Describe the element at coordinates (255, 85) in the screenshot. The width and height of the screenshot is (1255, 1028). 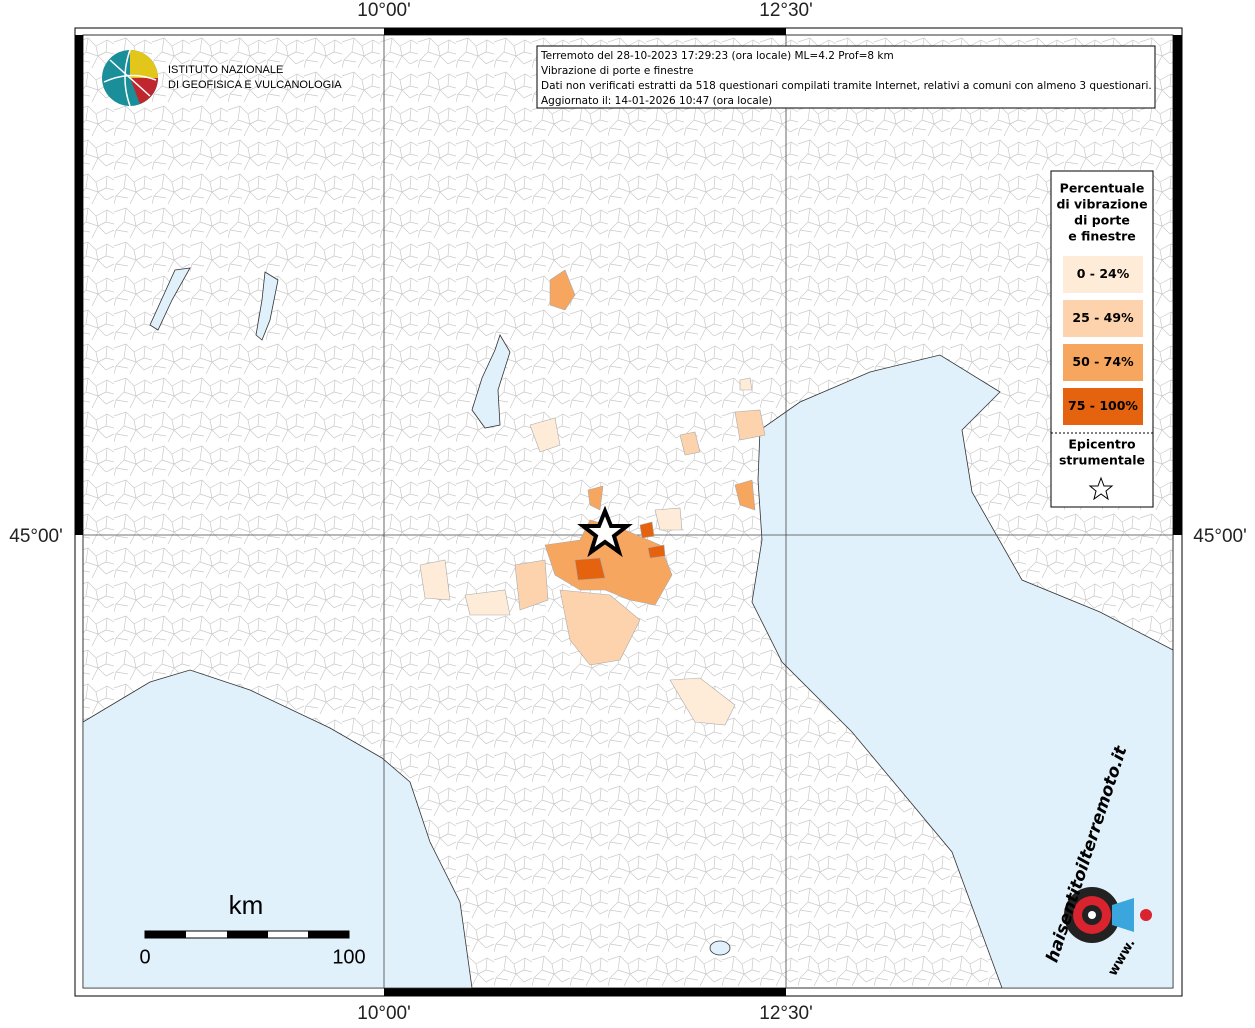
I see `logo-text: DI GEOFISICA E VULCANOLOGIA` at that location.